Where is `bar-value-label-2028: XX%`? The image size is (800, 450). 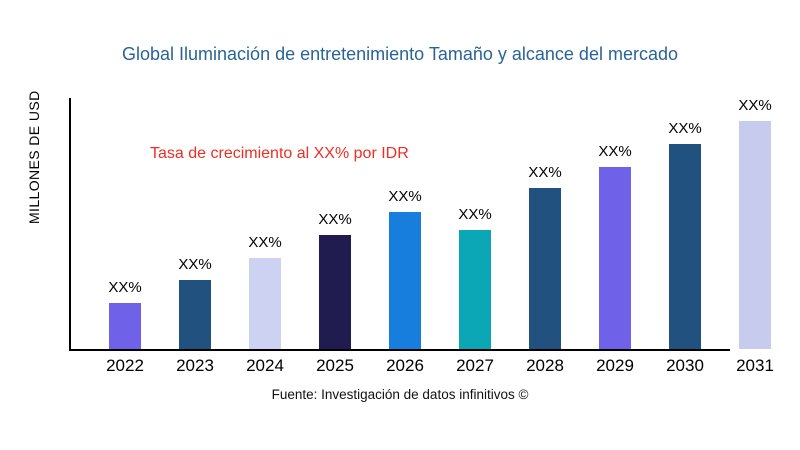 bar-value-label-2028: XX% is located at coordinates (545, 172).